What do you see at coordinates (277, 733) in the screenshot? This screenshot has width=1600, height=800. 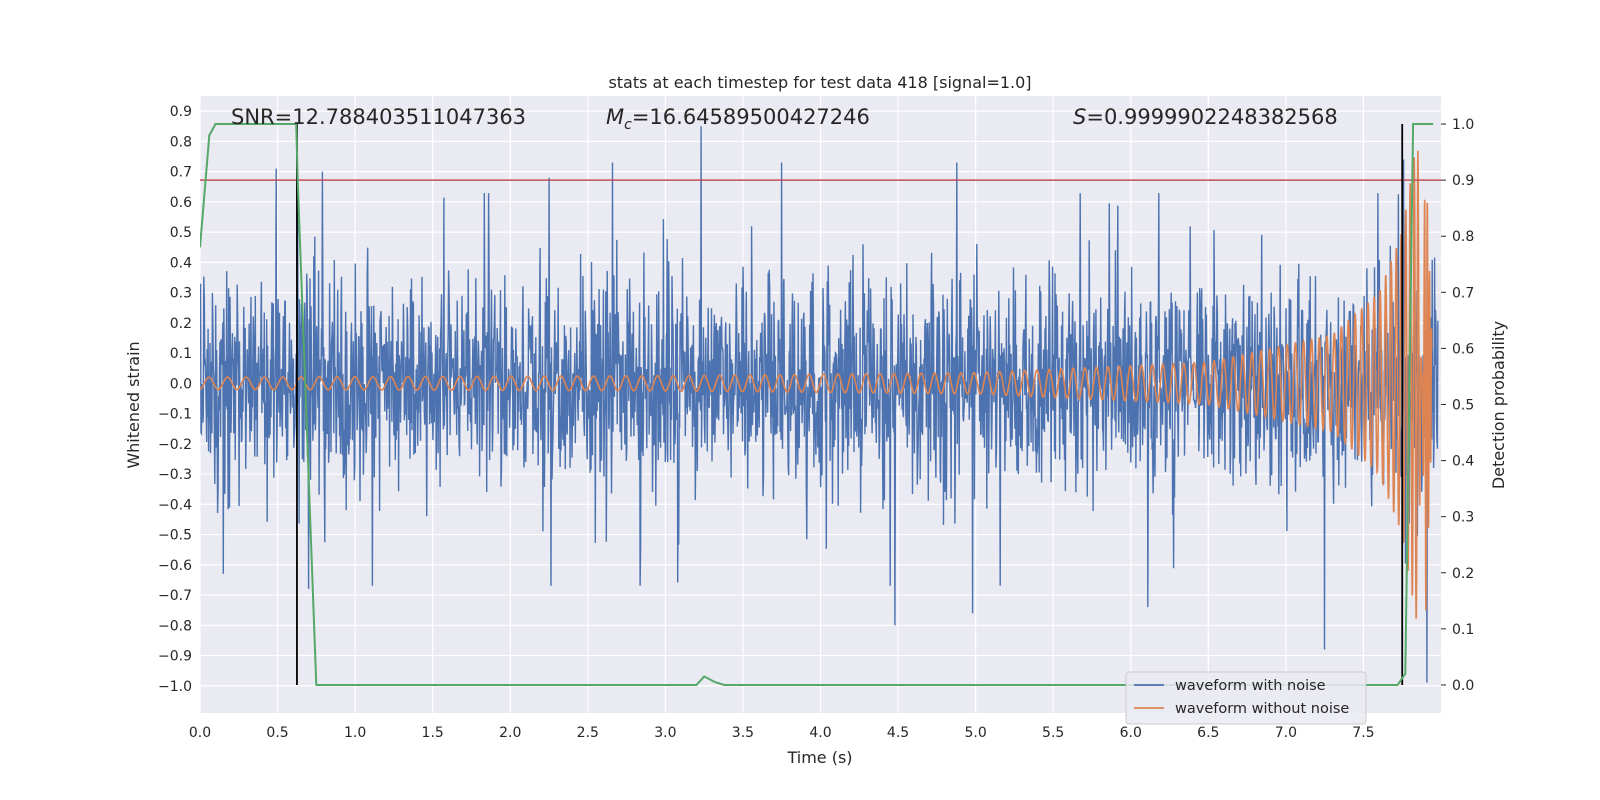 I see `x-tick-label: 0.5` at bounding box center [277, 733].